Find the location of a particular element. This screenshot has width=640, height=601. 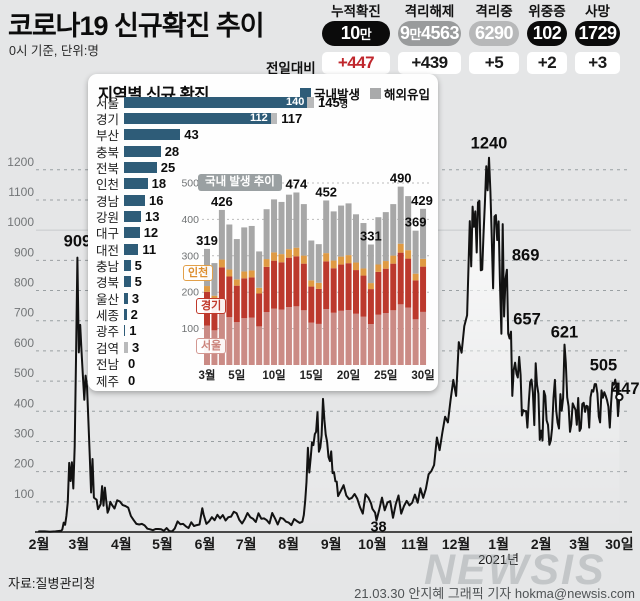

legend-swatch-domestic is located at coordinates (305, 93).